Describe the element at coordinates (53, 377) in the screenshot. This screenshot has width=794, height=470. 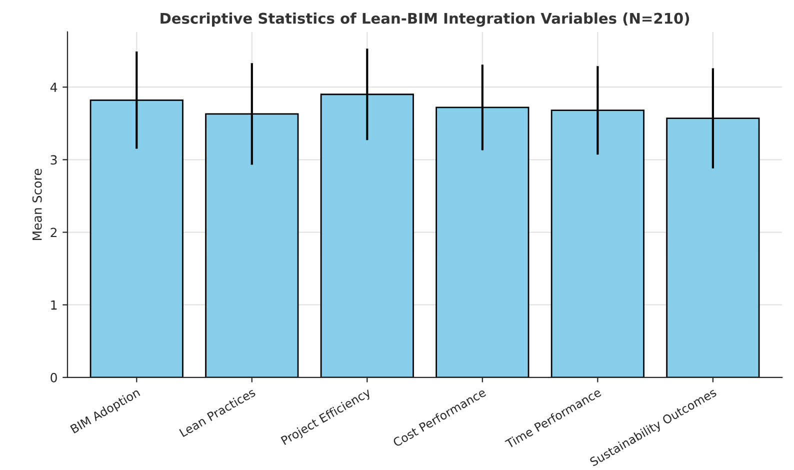
I see `y-tick-label: 0` at that location.